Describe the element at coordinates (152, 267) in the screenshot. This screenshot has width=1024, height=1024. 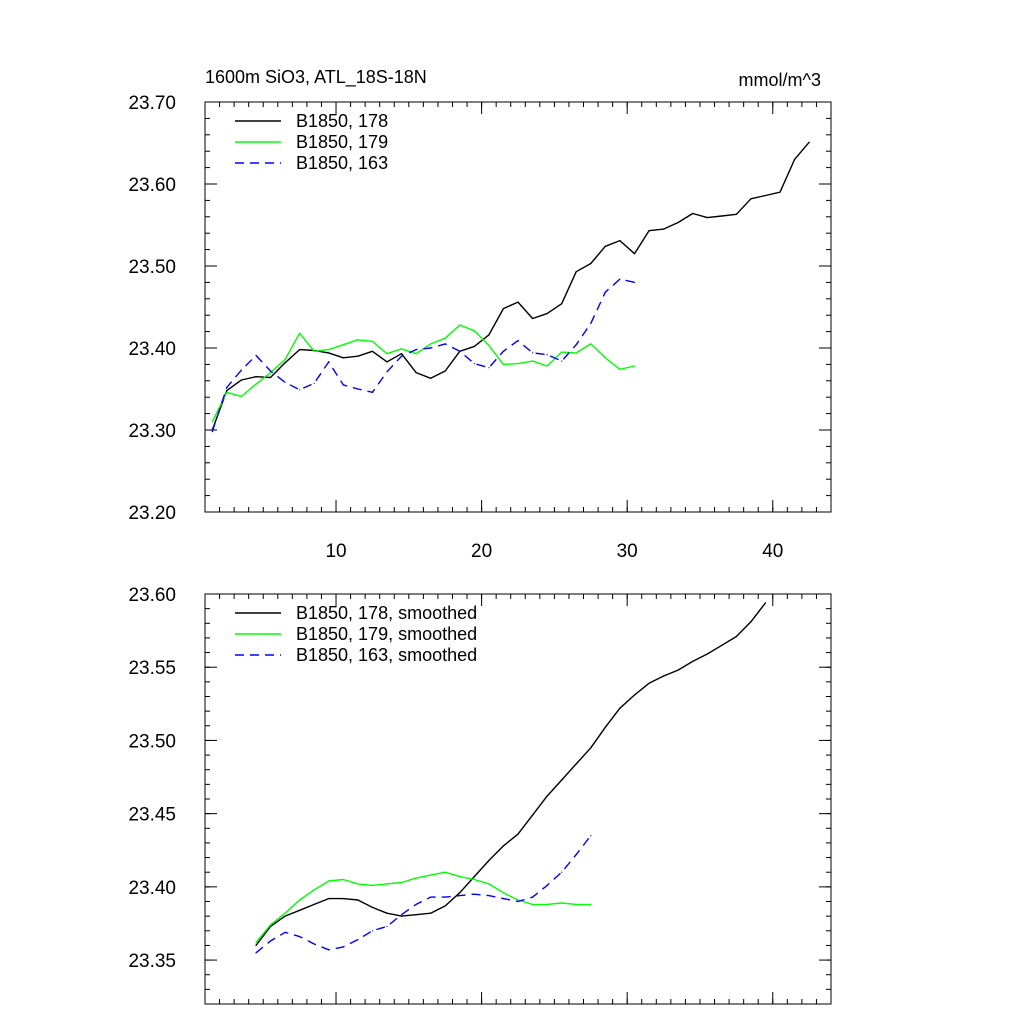
I see `p1-y-tick-label-23-50: 23.50` at that location.